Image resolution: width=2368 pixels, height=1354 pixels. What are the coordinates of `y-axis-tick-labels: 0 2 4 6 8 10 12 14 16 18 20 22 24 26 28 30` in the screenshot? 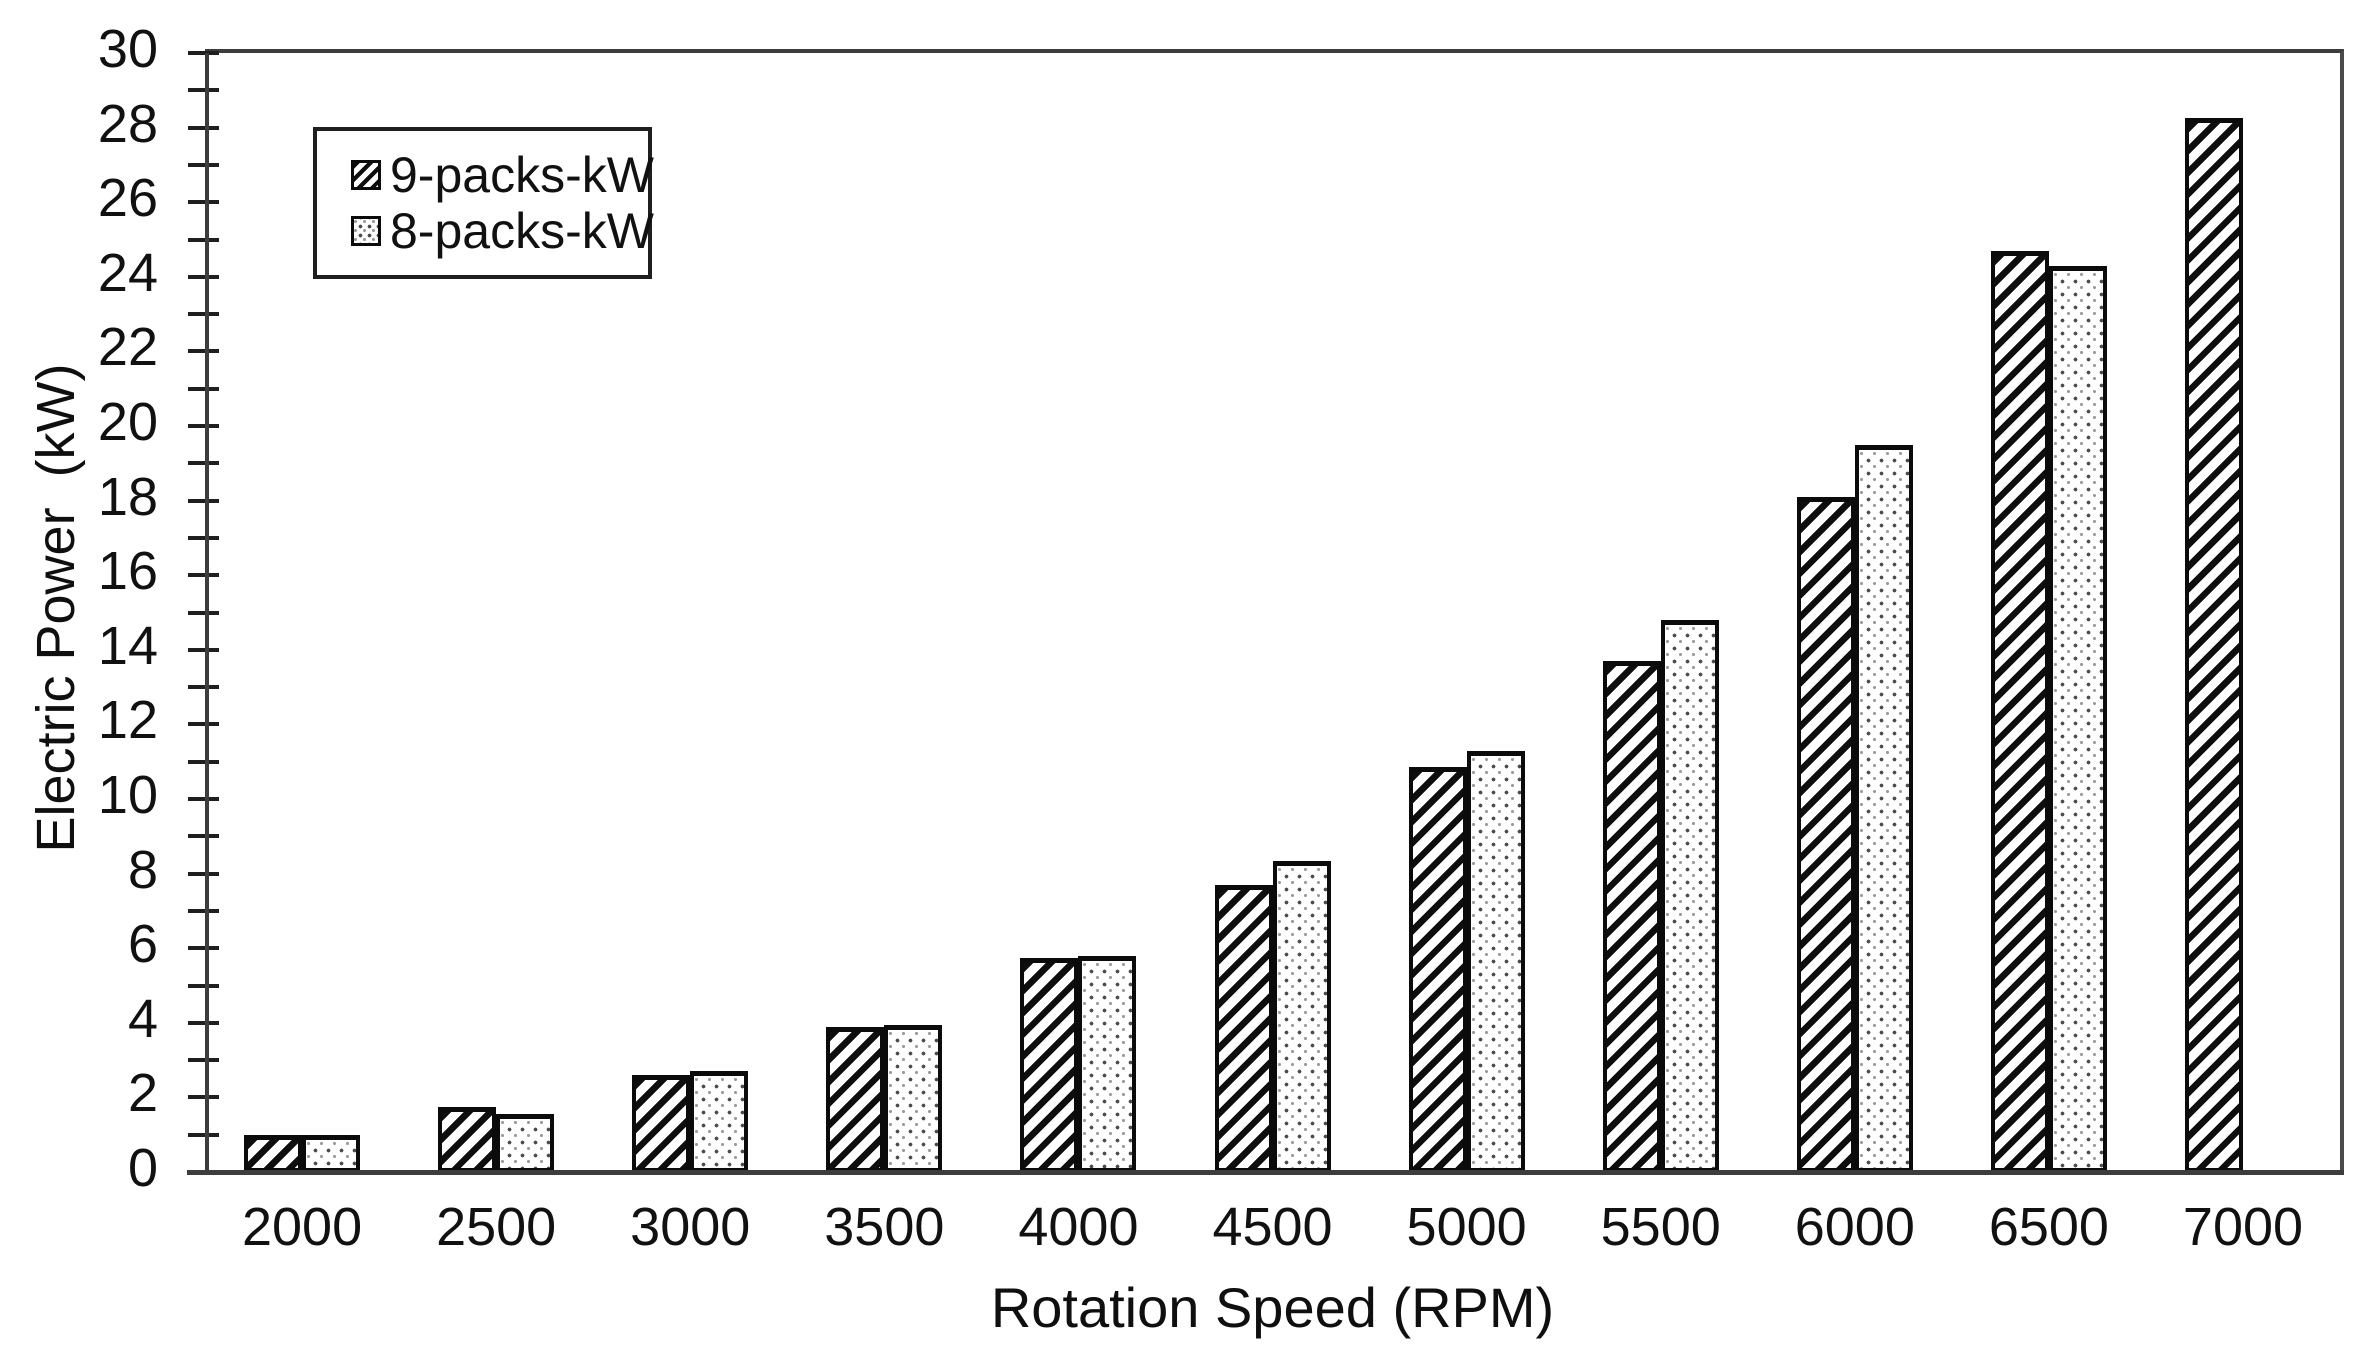 It's located at (79, 608).